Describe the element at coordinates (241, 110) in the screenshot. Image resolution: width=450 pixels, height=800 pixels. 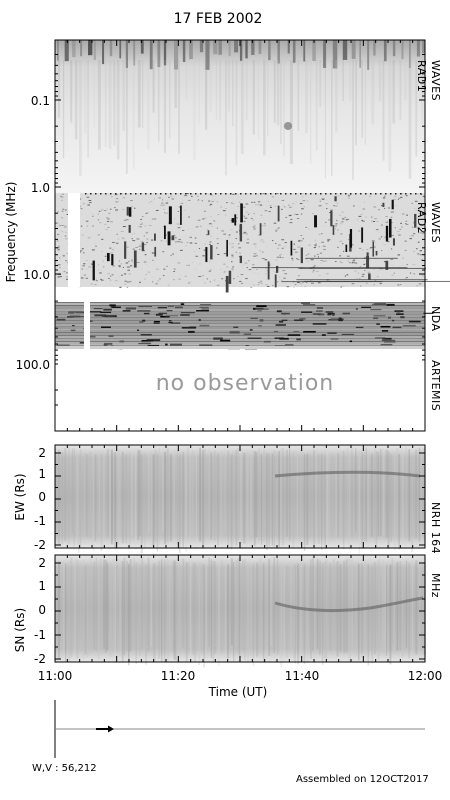
I see `rad1-striations` at that location.